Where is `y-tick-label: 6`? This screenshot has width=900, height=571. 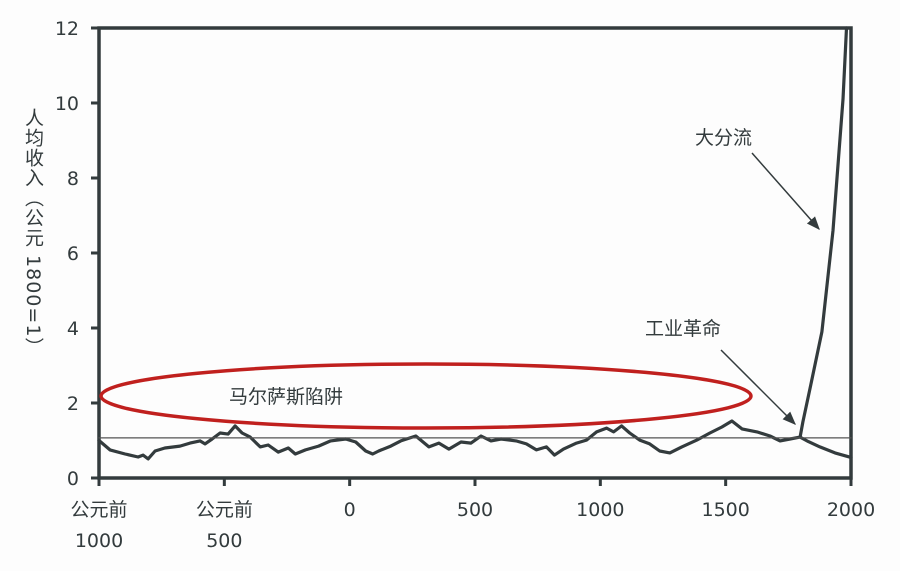 y-tick-label: 6 is located at coordinates (73, 254).